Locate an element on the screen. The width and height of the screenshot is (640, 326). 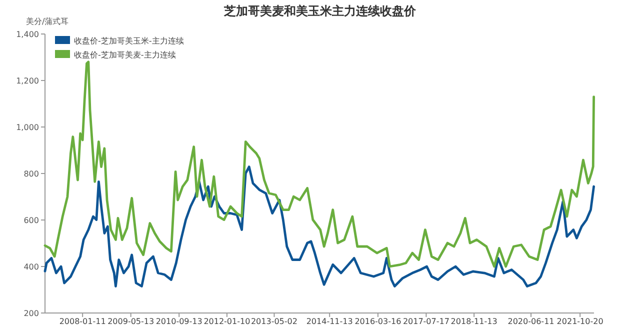
y-tick-label: 200 is located at coordinates (31, 313).